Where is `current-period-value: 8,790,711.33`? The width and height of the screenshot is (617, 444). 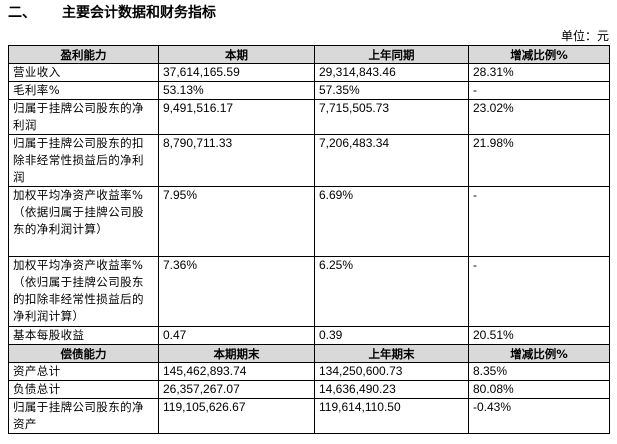 current-period-value: 8,790,711.33 is located at coordinates (236, 160).